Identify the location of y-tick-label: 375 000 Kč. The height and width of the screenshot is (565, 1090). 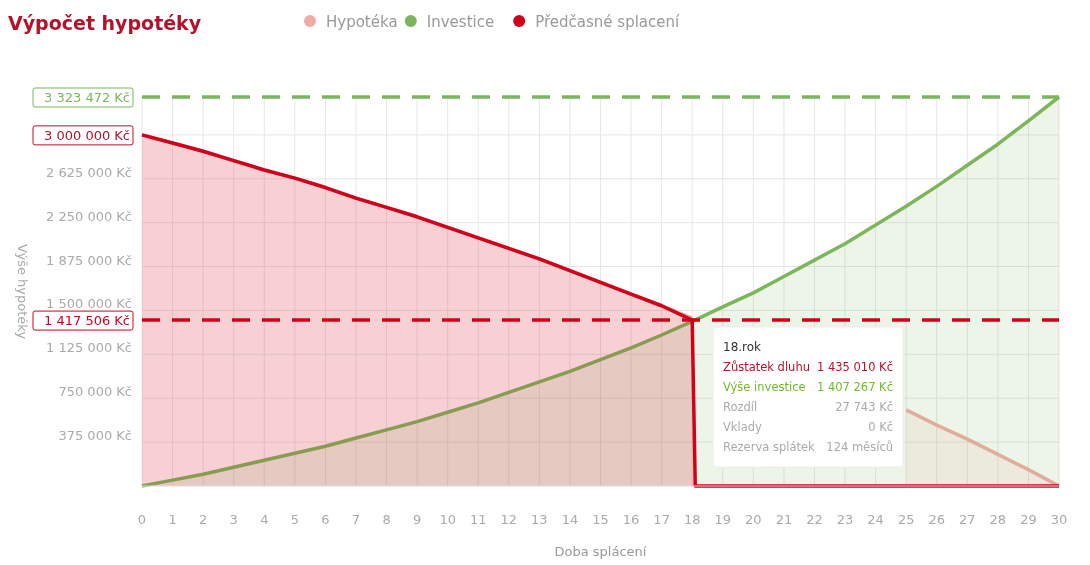
(95, 436).